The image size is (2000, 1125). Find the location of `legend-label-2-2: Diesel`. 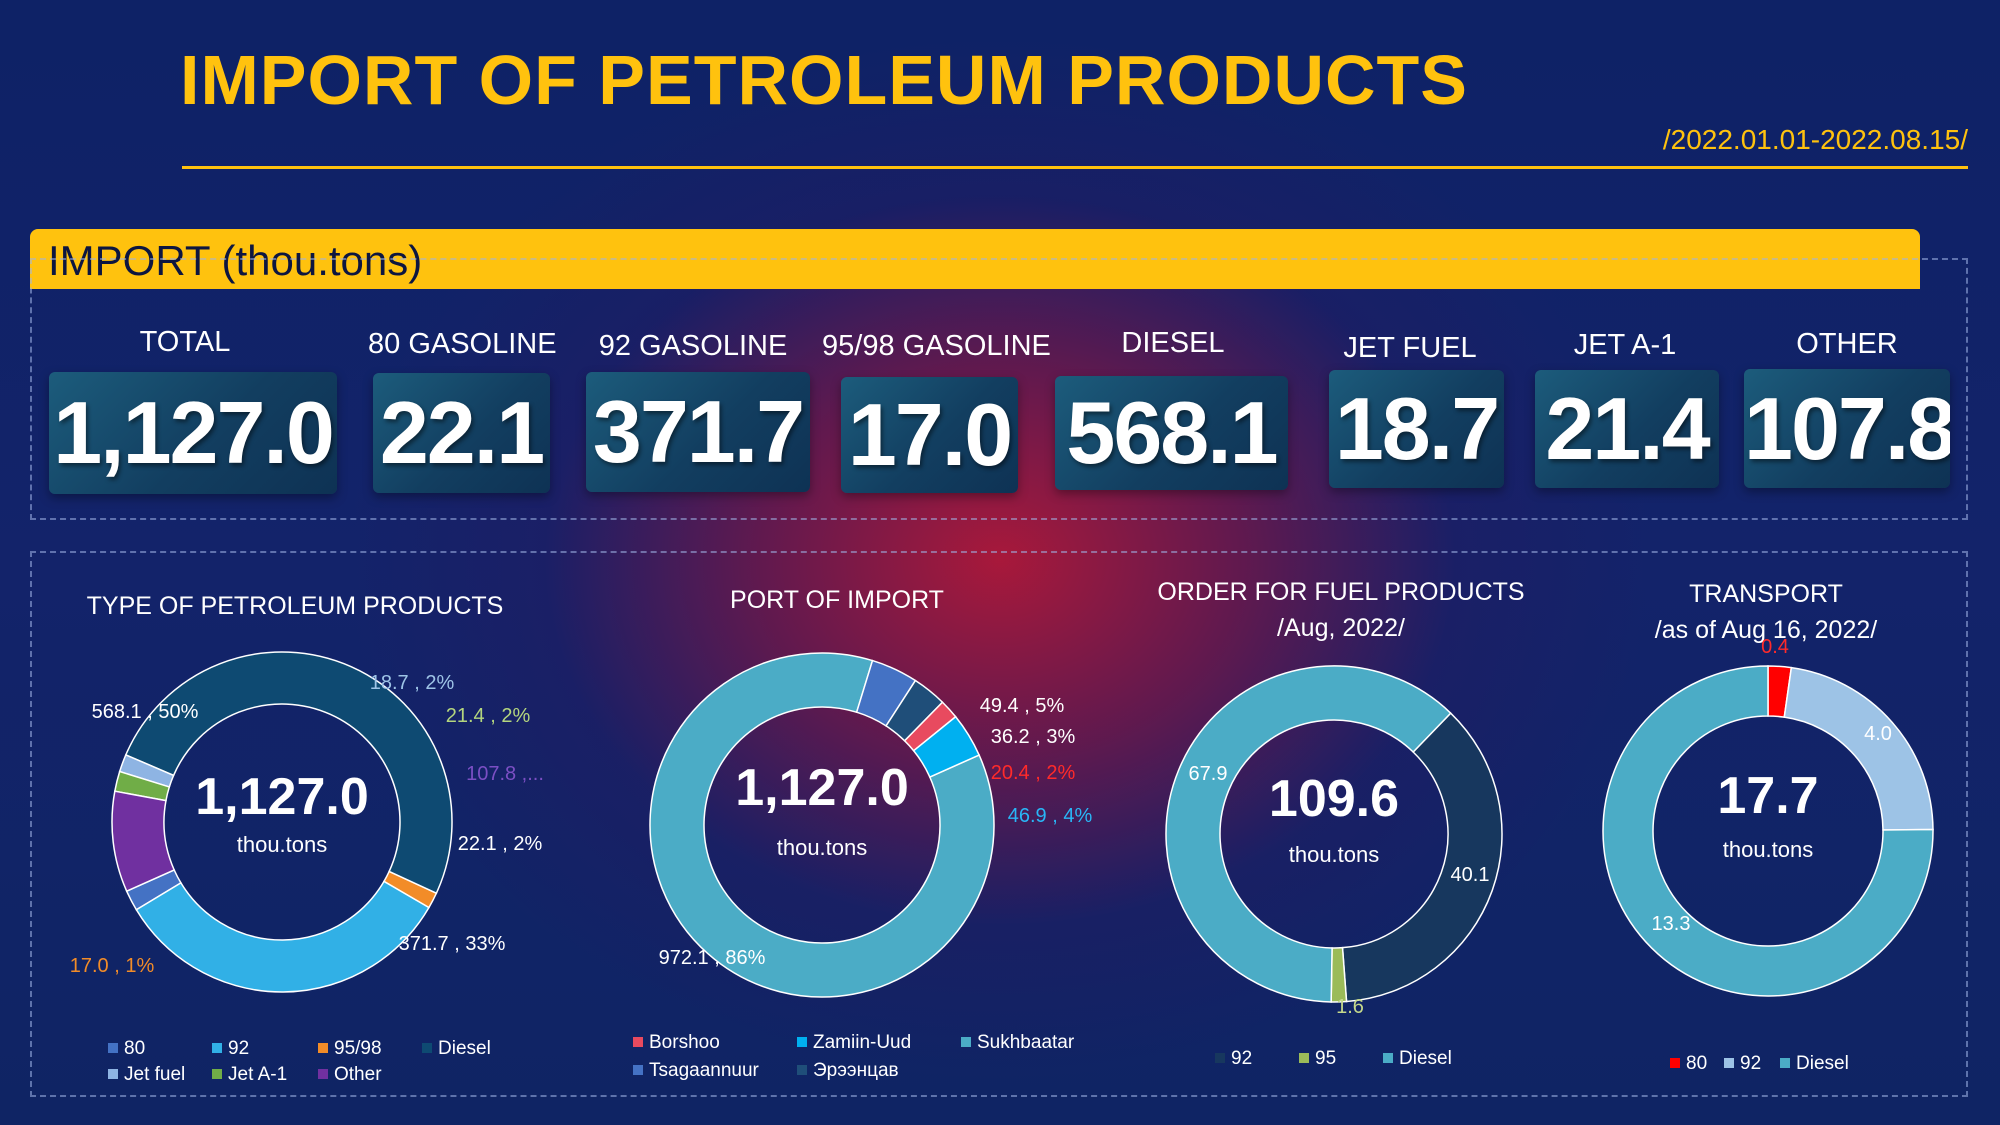

legend-label-2-2: Diesel is located at coordinates (1425, 1058).